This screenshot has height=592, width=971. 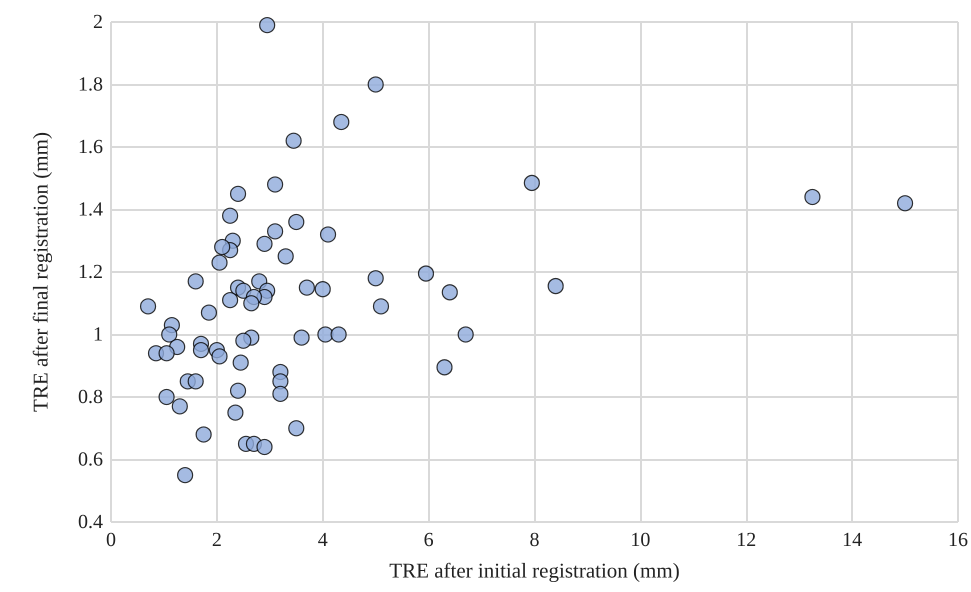 What do you see at coordinates (746, 540) in the screenshot?
I see `x-tick-label: 12` at bounding box center [746, 540].